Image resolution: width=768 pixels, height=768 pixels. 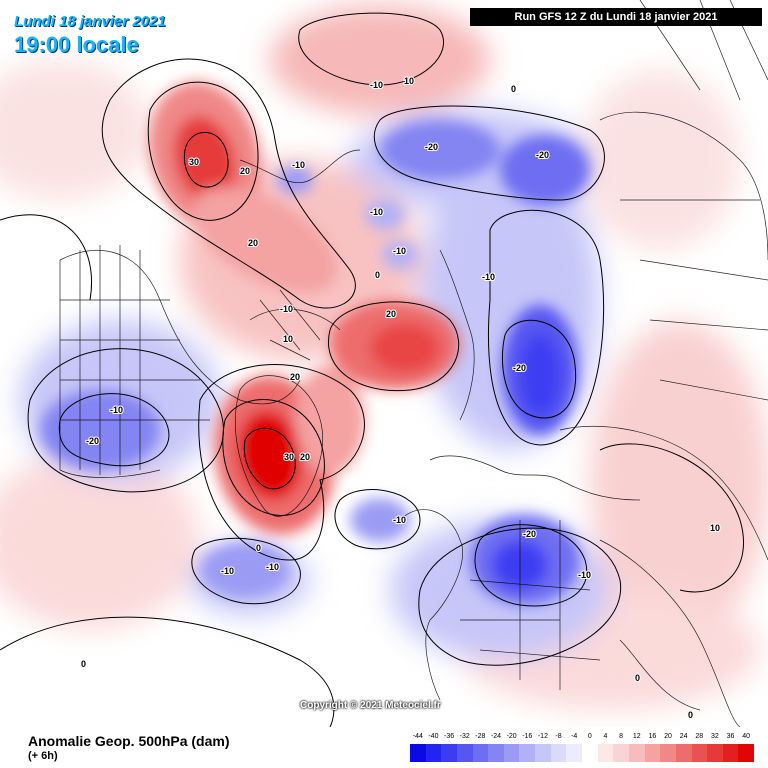 I want to click on colorbar-tick: -4, so click(x=574, y=736).